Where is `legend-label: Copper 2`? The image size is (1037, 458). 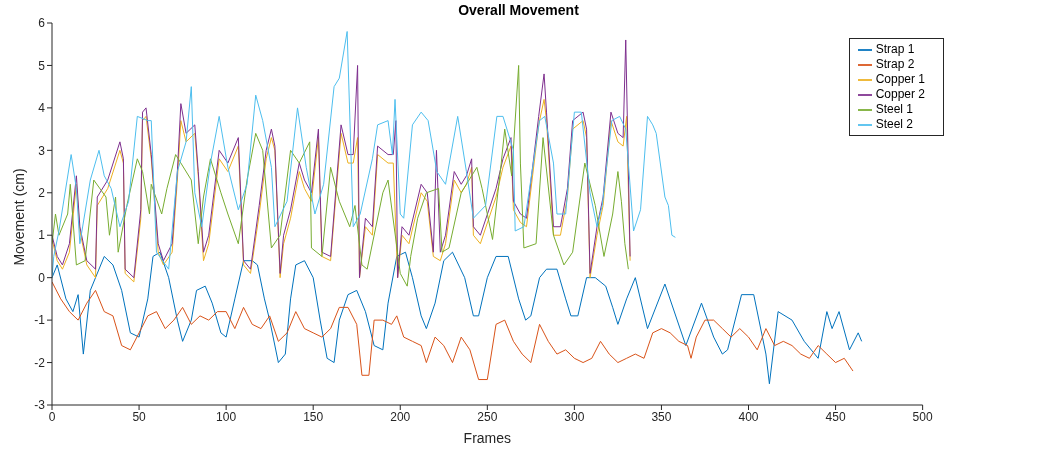 legend-label: Copper 2 is located at coordinates (900, 94).